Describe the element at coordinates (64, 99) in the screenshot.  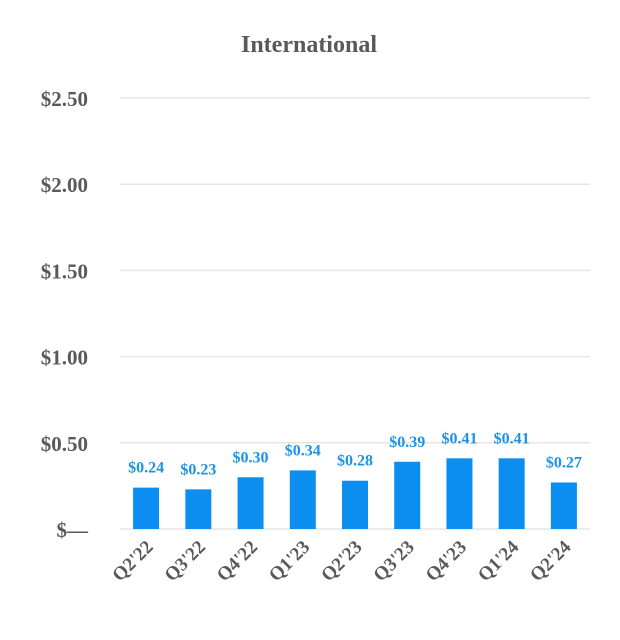
I see `y-tick-label: $2.50` at that location.